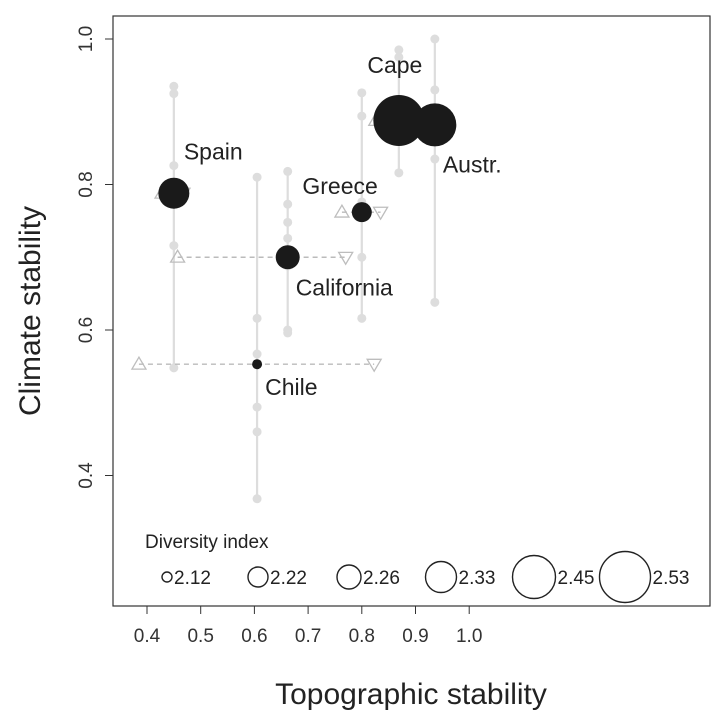  I want to click on x-tick-label: 0.9, so click(415, 636).